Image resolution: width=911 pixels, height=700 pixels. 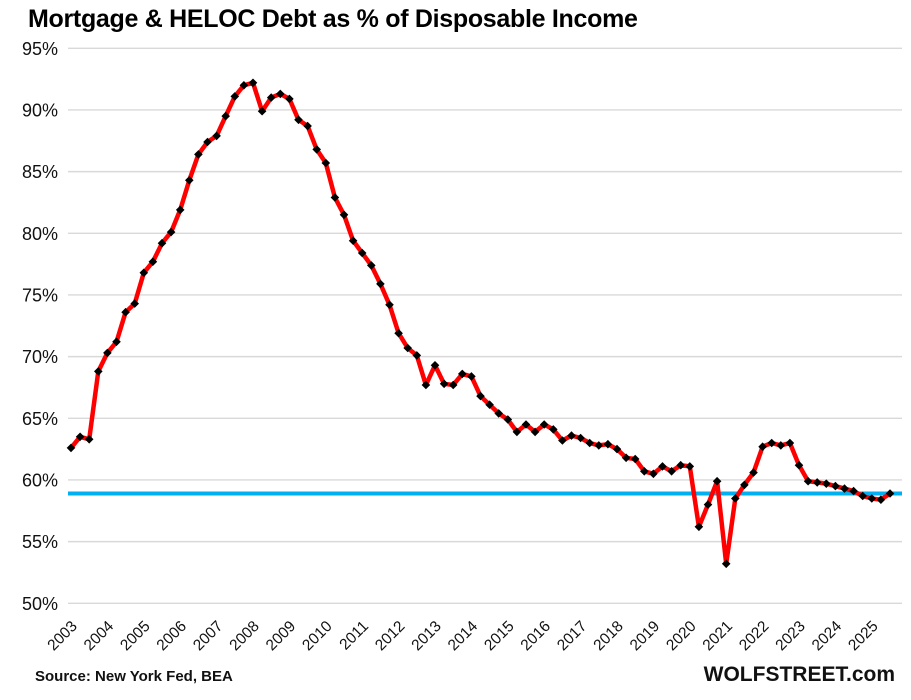 I want to click on x-axis-tick-label: 2003, so click(x=62, y=636).